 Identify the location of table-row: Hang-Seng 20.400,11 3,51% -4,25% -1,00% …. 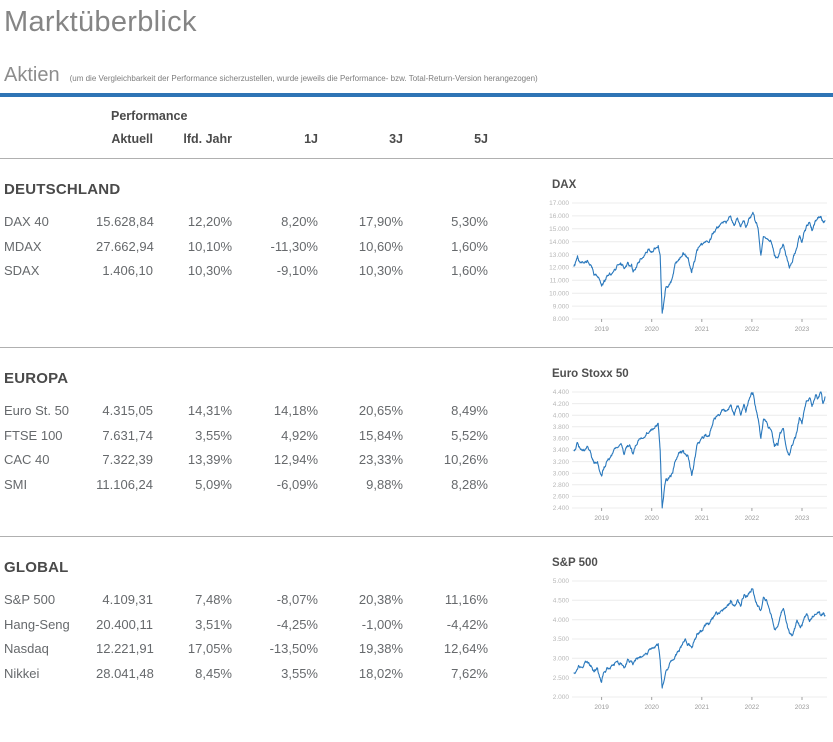
(260, 625).